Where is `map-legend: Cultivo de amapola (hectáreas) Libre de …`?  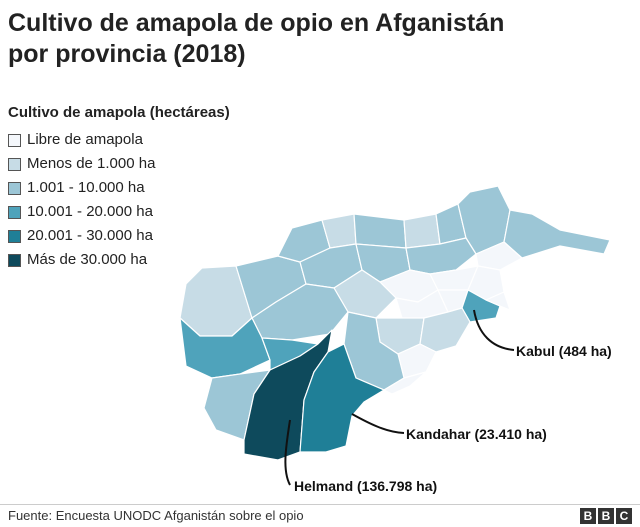 map-legend: Cultivo de amapola (hectáreas) Libre de … is located at coordinates (119, 188).